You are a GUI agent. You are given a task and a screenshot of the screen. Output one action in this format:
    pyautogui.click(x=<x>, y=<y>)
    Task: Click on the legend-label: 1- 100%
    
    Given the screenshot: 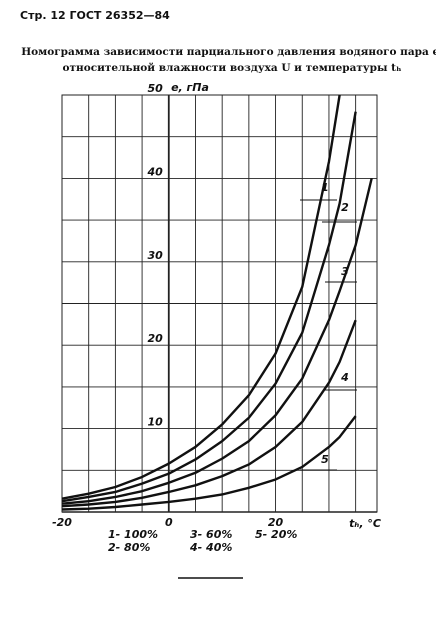 What is the action you would take?
    pyautogui.click(x=133, y=534)
    